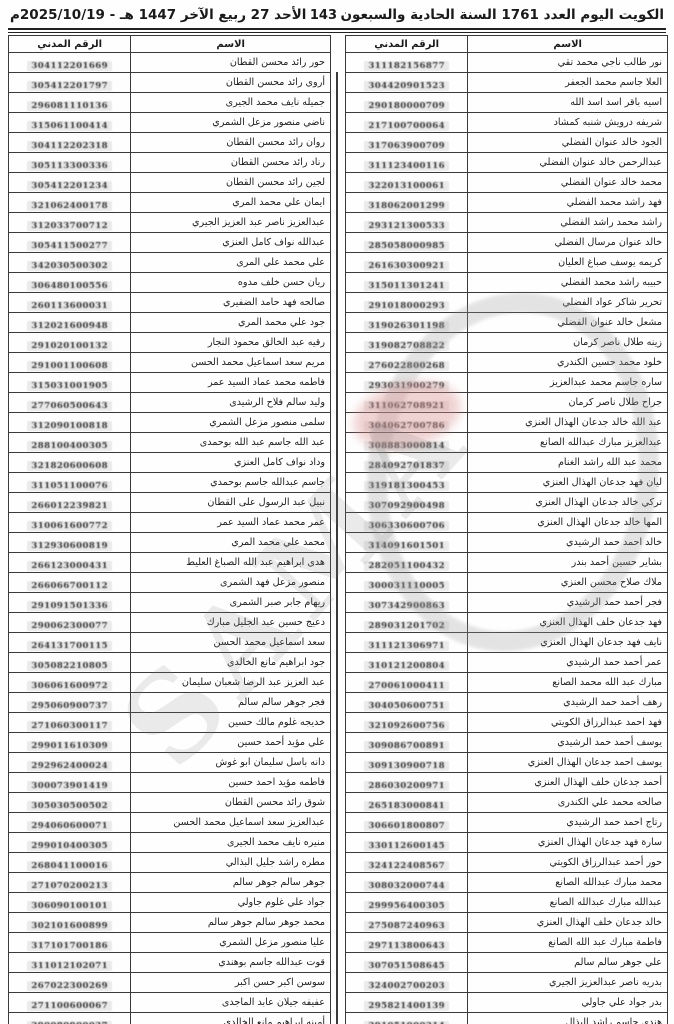 The width and height of the screenshot is (674, 1024). What do you see at coordinates (567, 162) in the screenshot?
I see `person-name: عبدالرحمن خالد عنوان الفضلي` at bounding box center [567, 162].